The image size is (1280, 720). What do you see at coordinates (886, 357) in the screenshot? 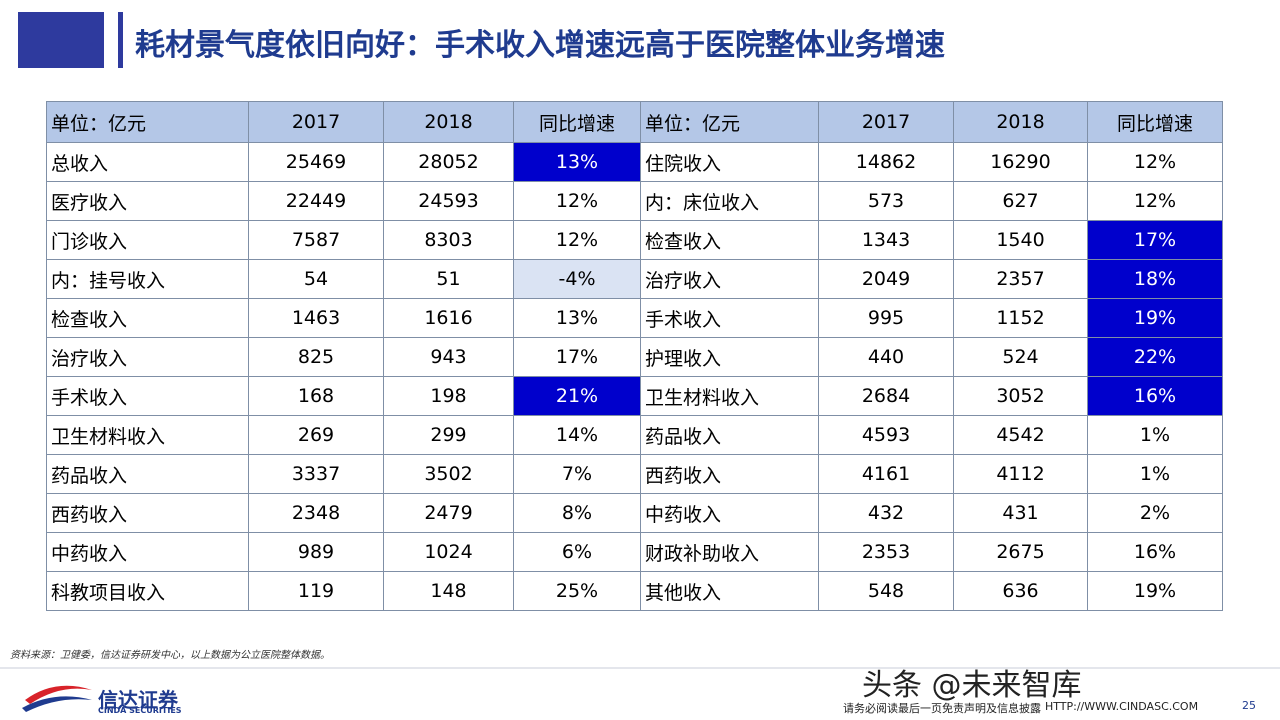
I see `table-cell: 440` at bounding box center [886, 357].